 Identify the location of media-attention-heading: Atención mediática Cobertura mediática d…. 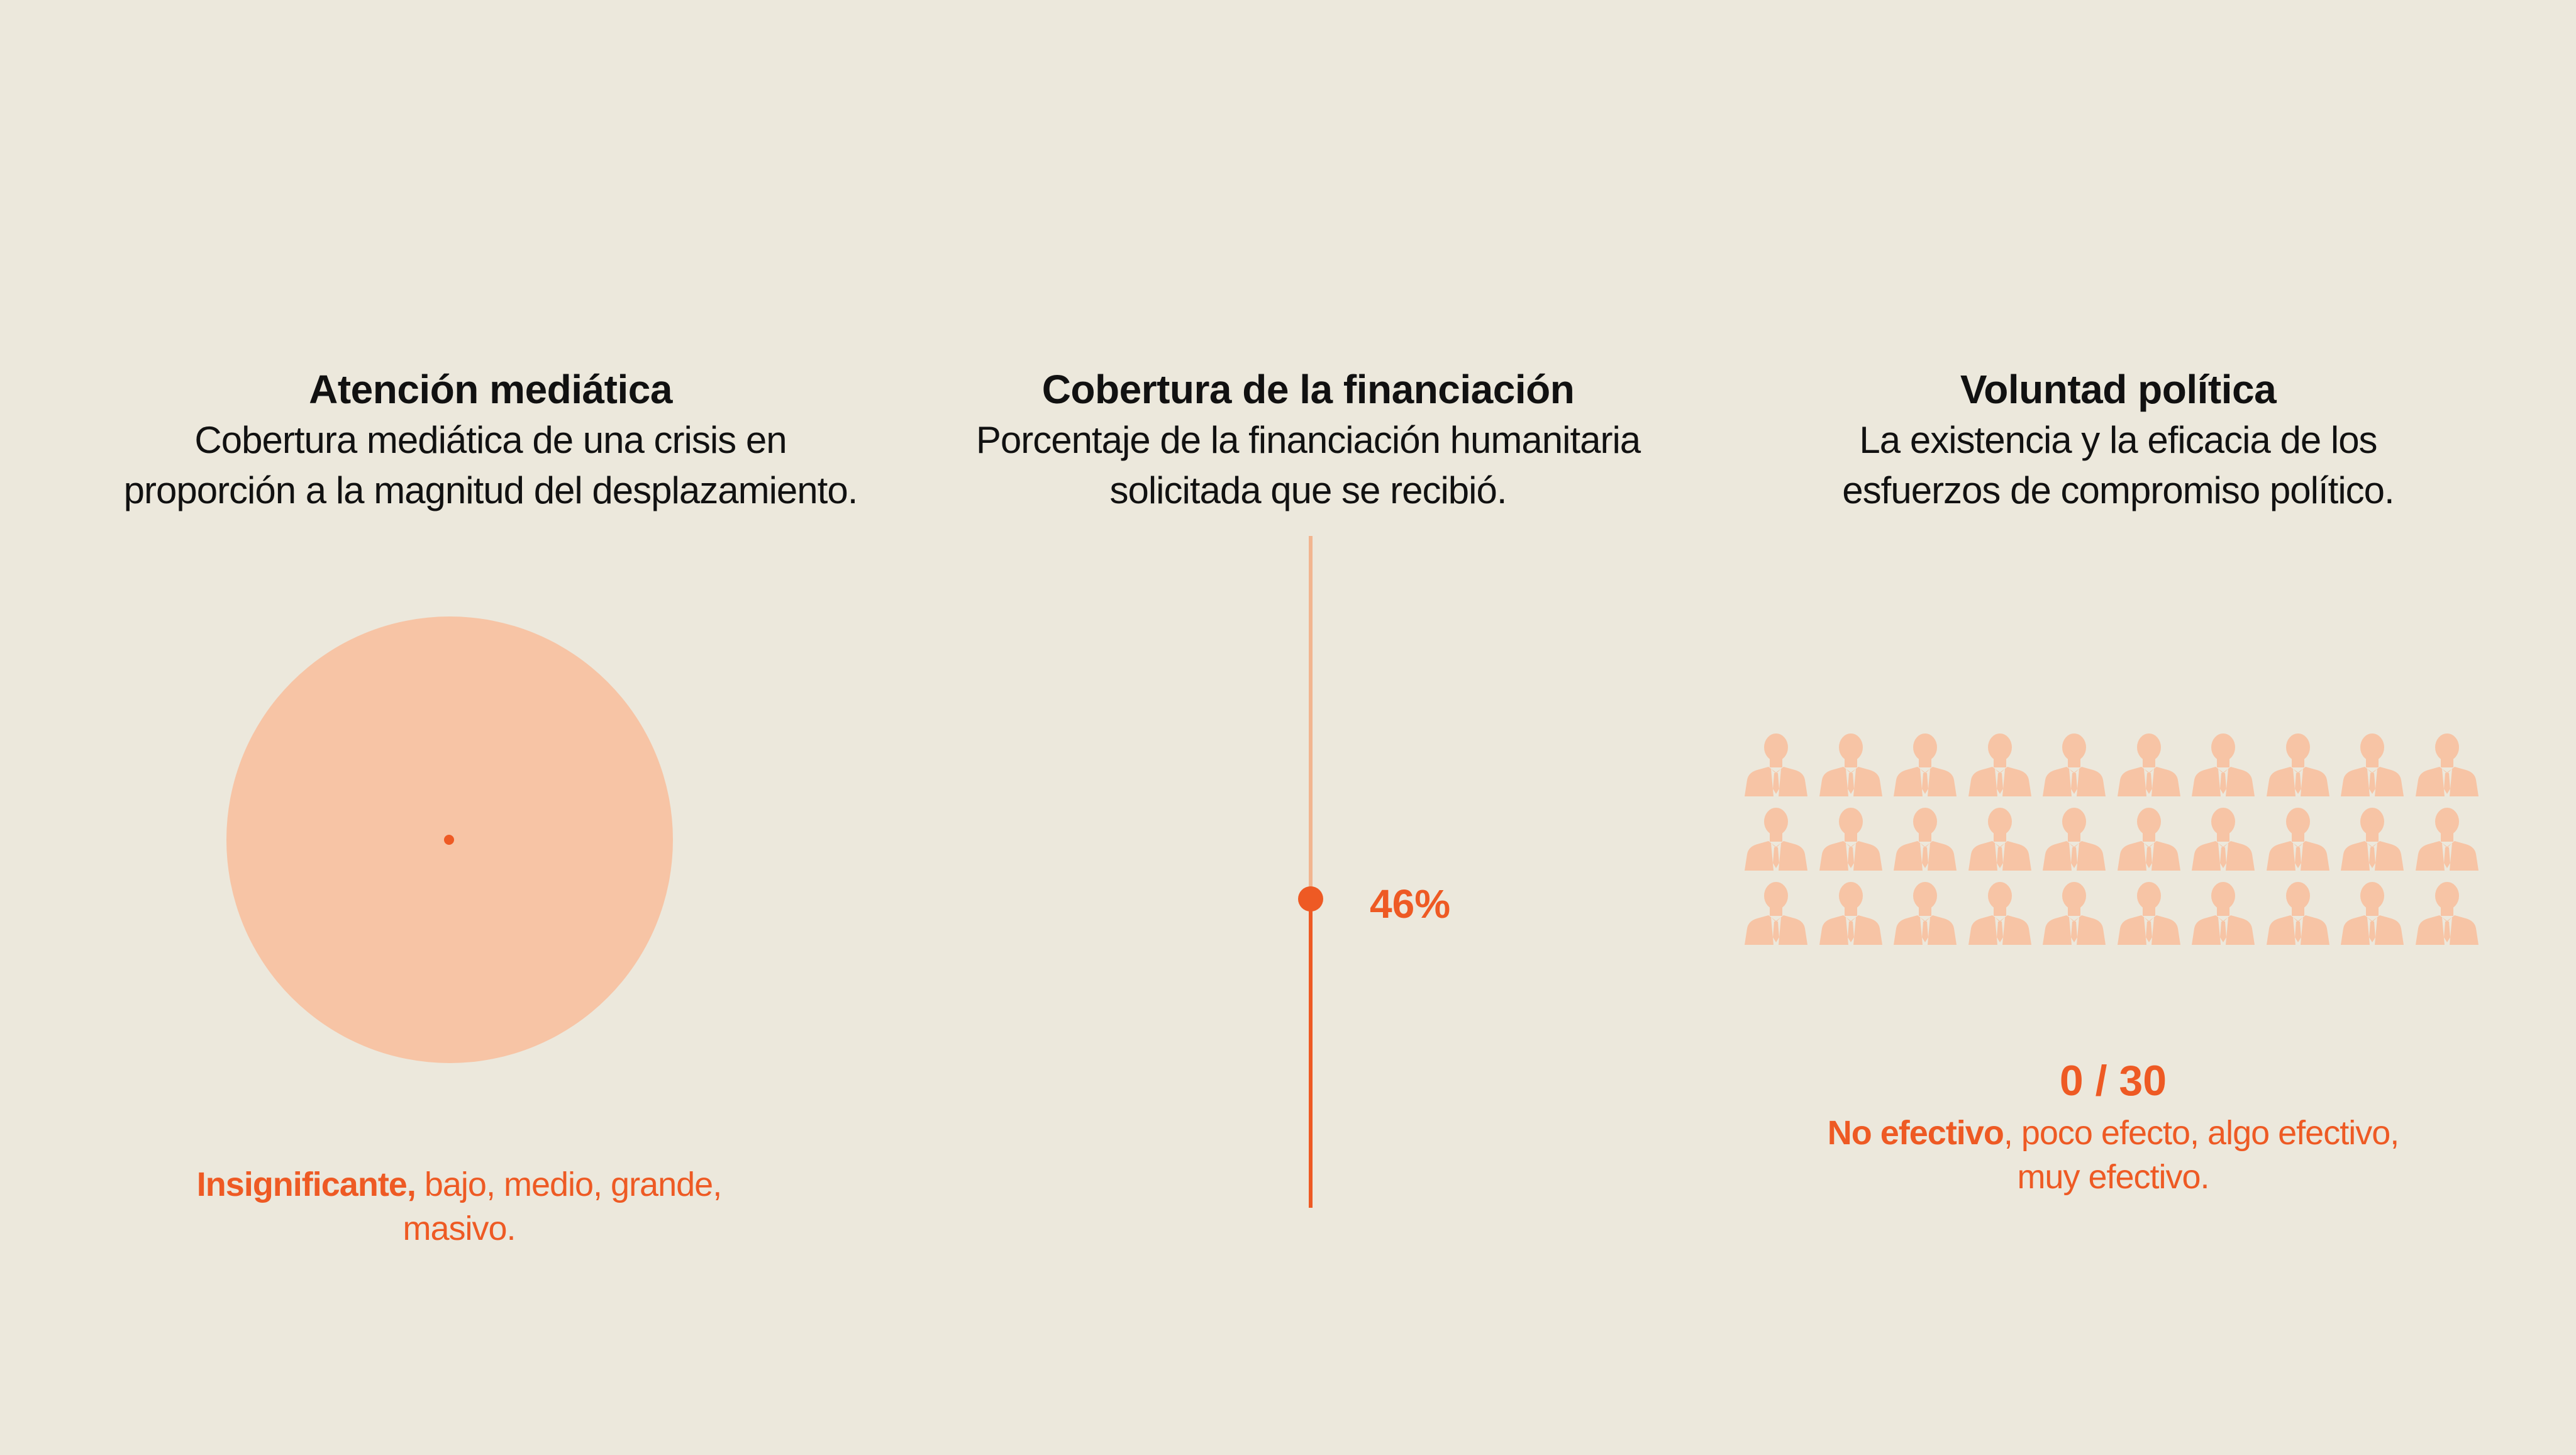
(490, 440).